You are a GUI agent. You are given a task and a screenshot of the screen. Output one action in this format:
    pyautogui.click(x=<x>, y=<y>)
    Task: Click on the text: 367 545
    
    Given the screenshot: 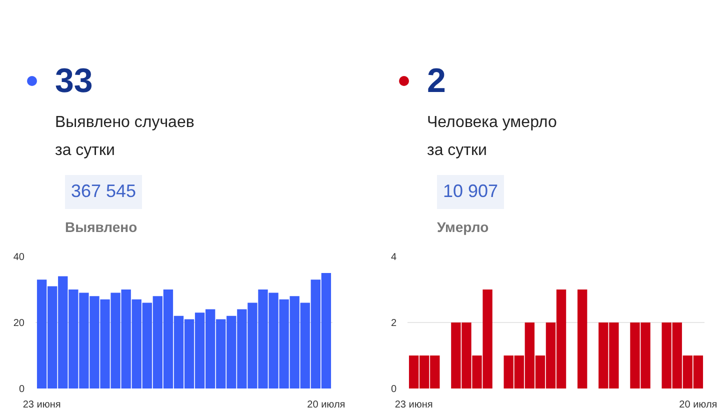 What is the action you would take?
    pyautogui.click(x=103, y=192)
    